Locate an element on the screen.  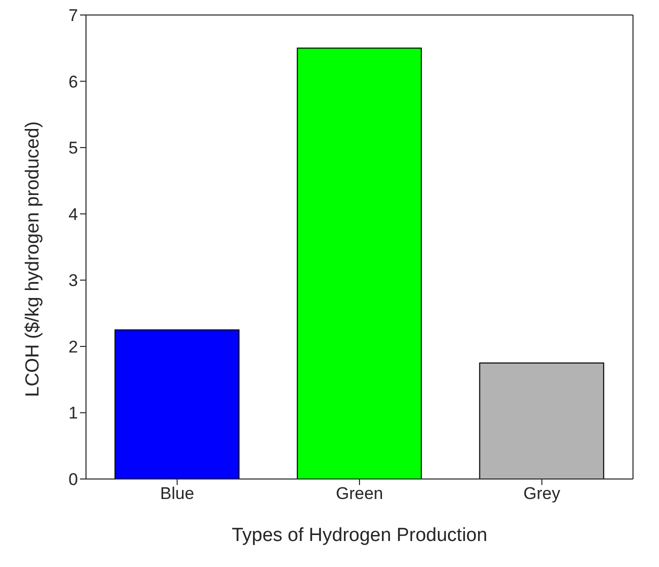
y-tick-label: 3 is located at coordinates (73, 280).